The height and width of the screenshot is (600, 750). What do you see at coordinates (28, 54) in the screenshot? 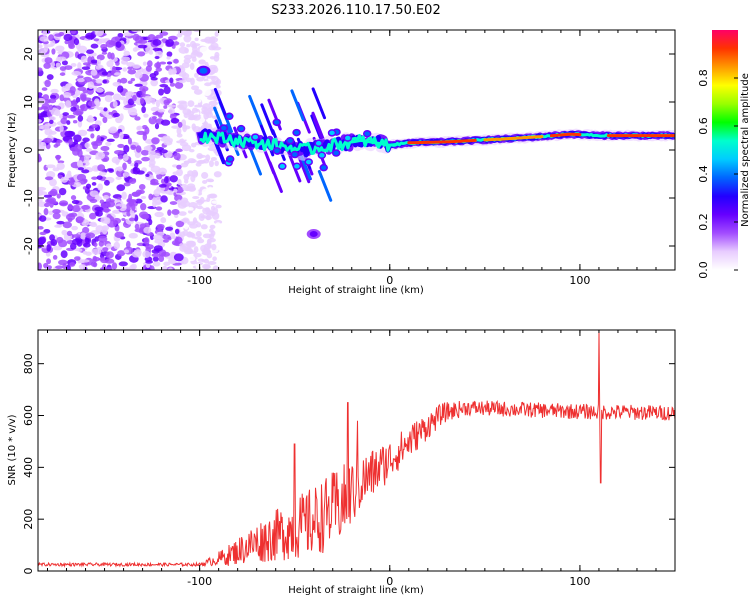
I see `spectrogram-y-tick-label: 20` at bounding box center [28, 54].